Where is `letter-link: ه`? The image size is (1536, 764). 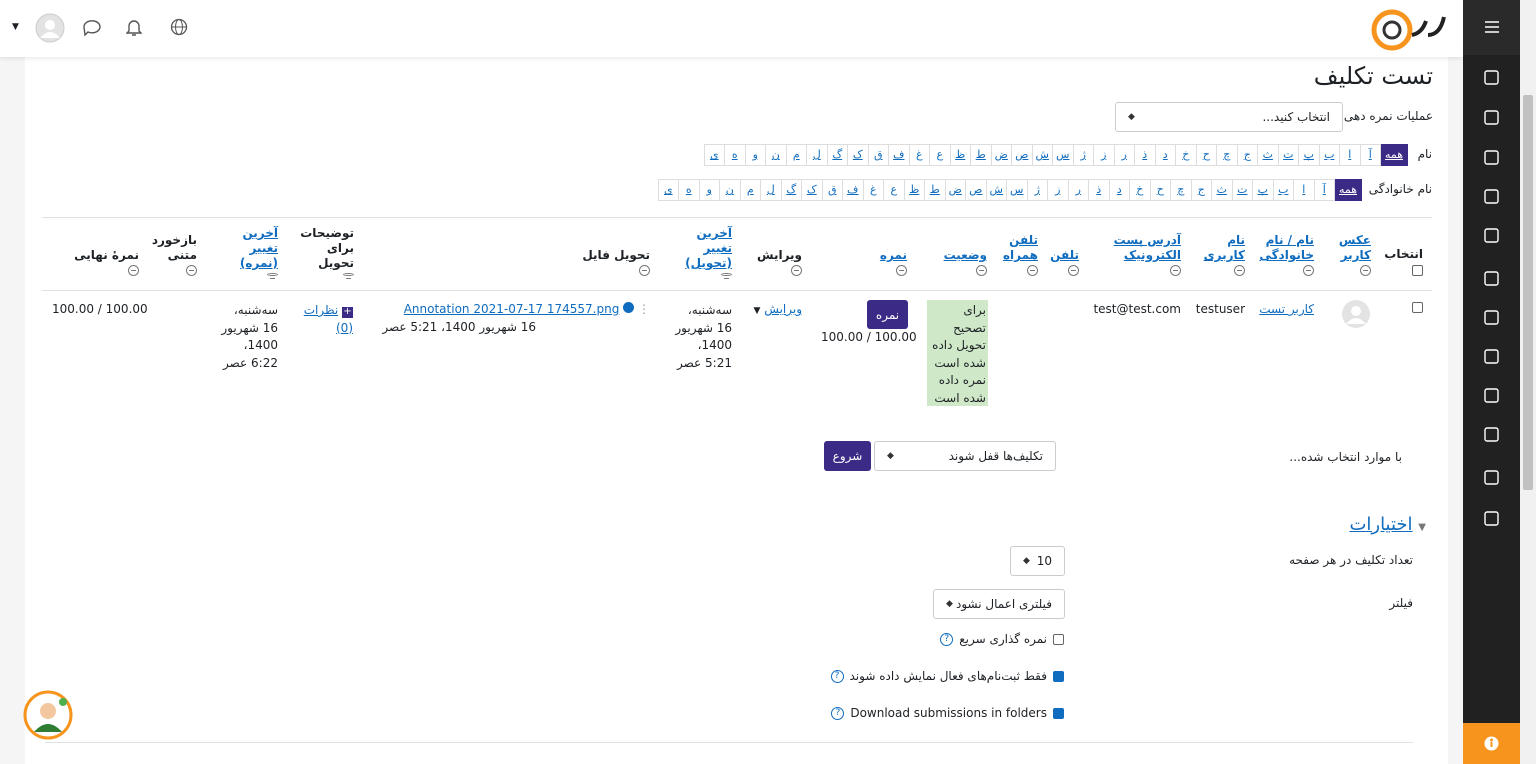
letter-link: ه is located at coordinates (689, 190).